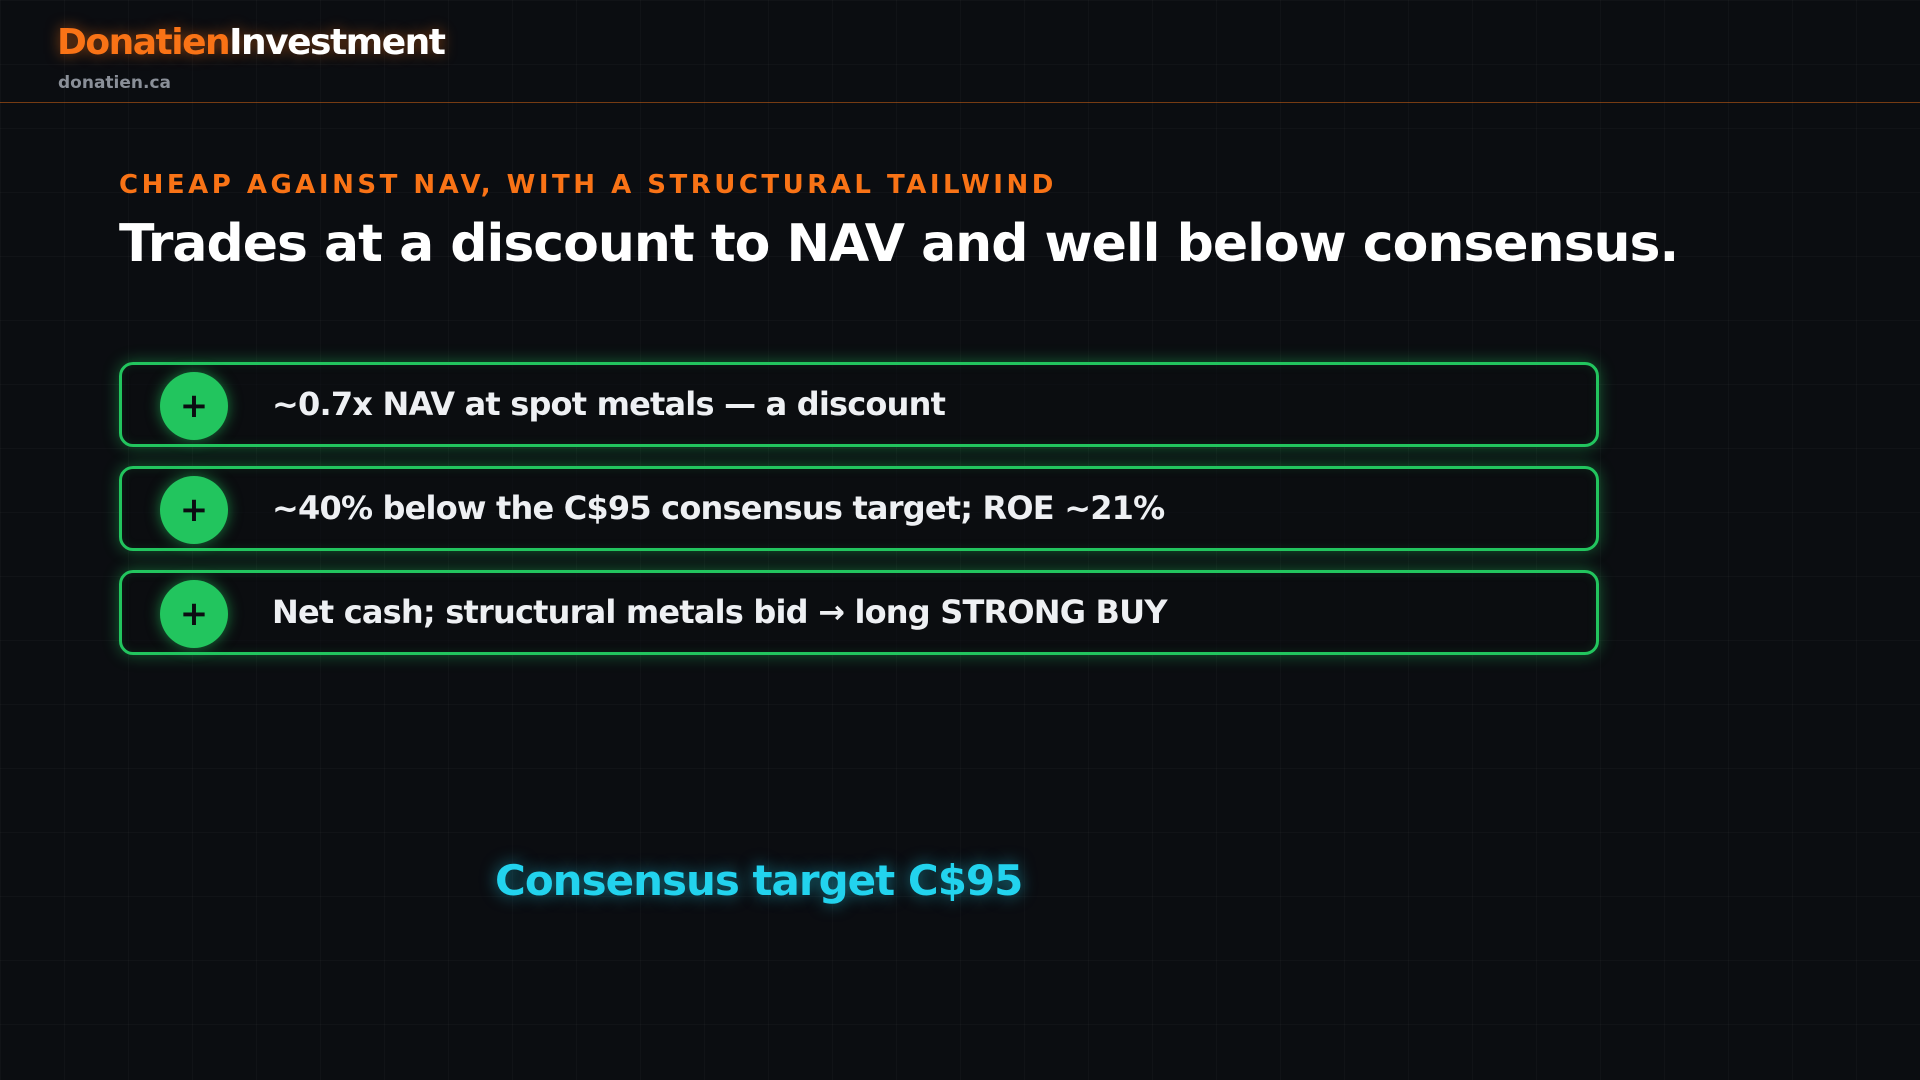 The image size is (1920, 1080). Describe the element at coordinates (144, 42) in the screenshot. I see `brand-name-part1: Donatien` at that location.